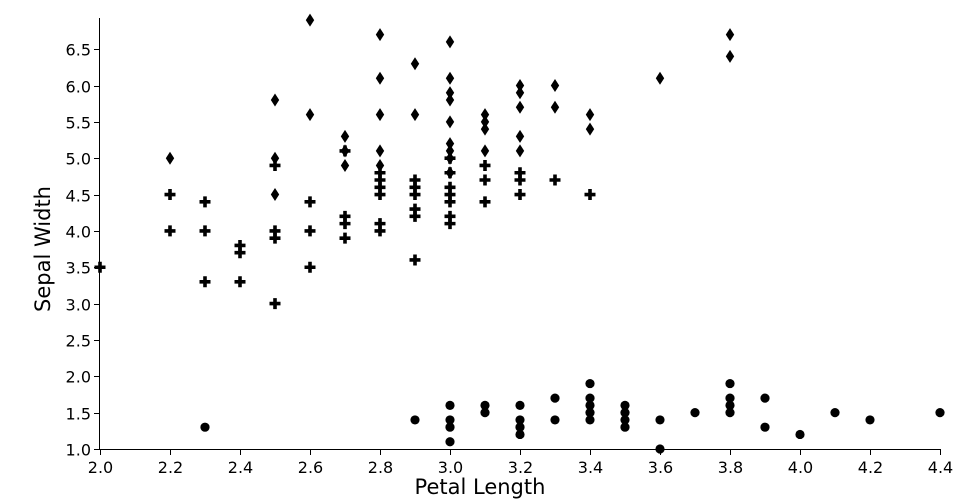 This screenshot has width=960, height=500. I want to click on x-tick-label: 3.2, so click(520, 467).